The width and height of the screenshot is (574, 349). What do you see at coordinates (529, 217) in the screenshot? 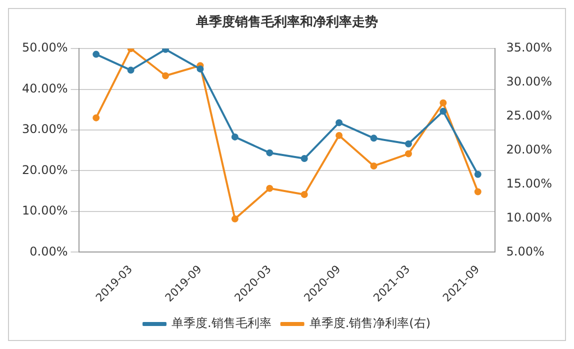
I see `y2-tick-label: 10.00%` at bounding box center [529, 217].